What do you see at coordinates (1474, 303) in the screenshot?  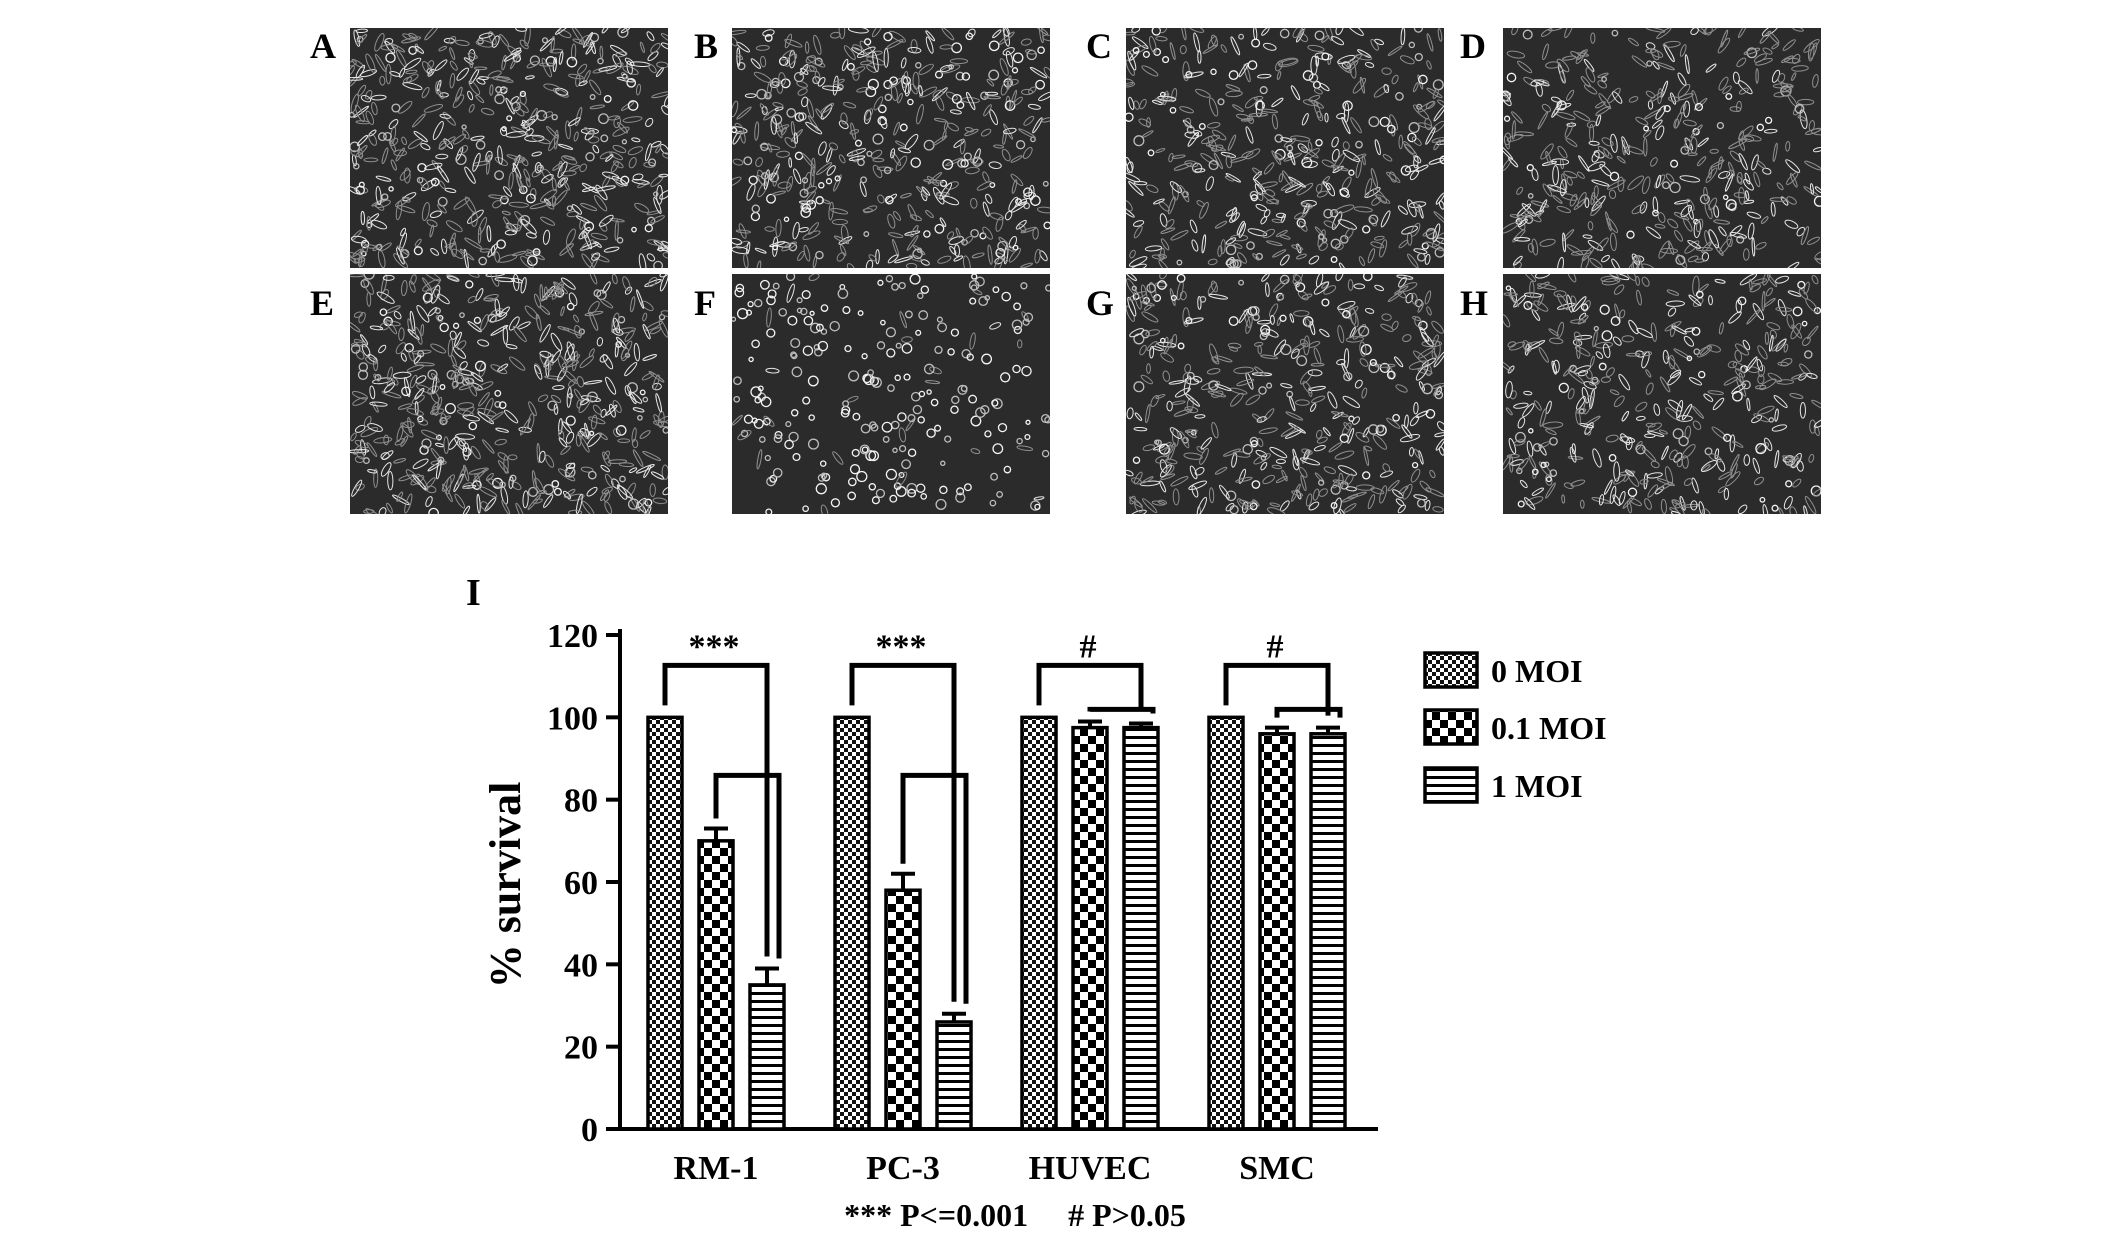 I see `panel-label-h: H` at bounding box center [1474, 303].